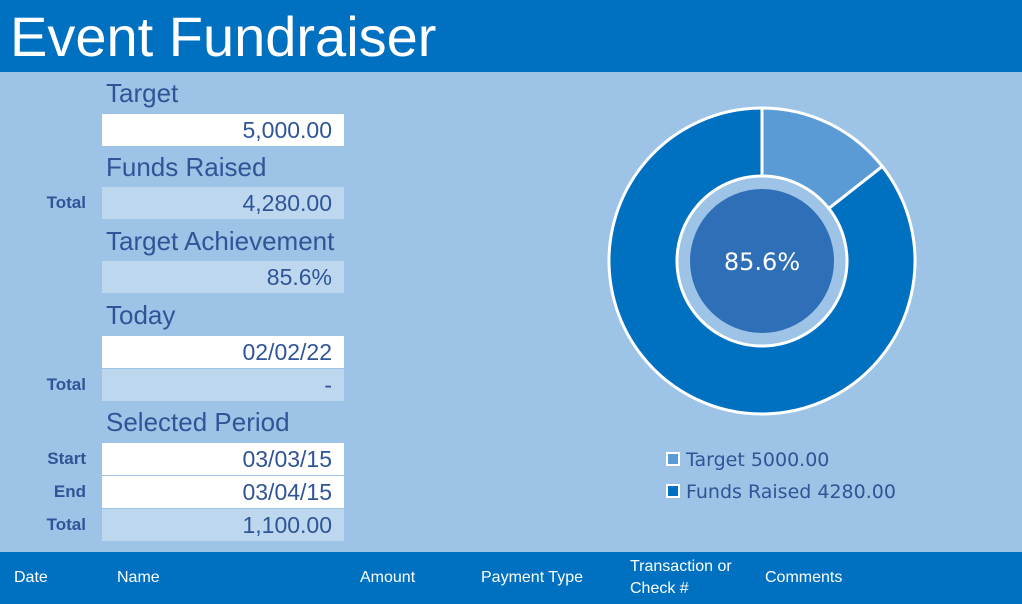 The width and height of the screenshot is (1022, 604). I want to click on field-label: Today, so click(141, 315).